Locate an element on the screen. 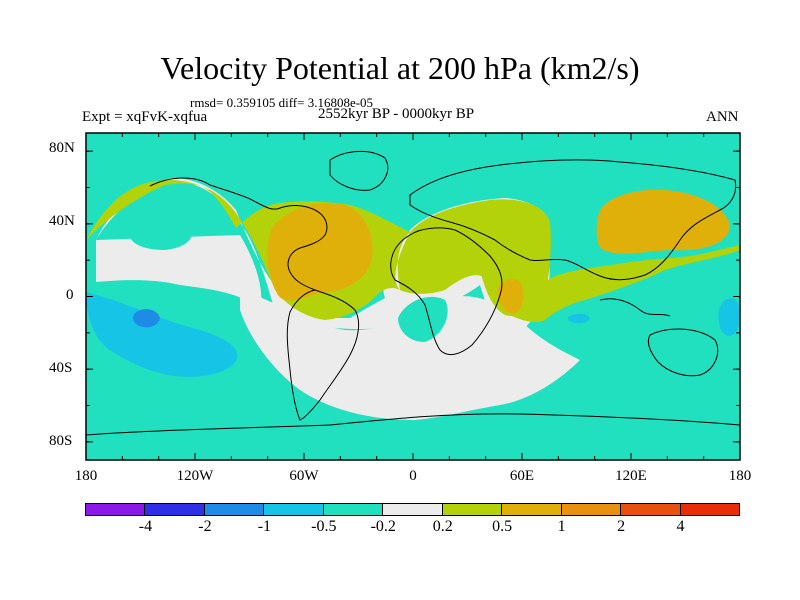 Image resolution: width=800 pixels, height=600 pixels. colorbar-label: -2 is located at coordinates (205, 526).